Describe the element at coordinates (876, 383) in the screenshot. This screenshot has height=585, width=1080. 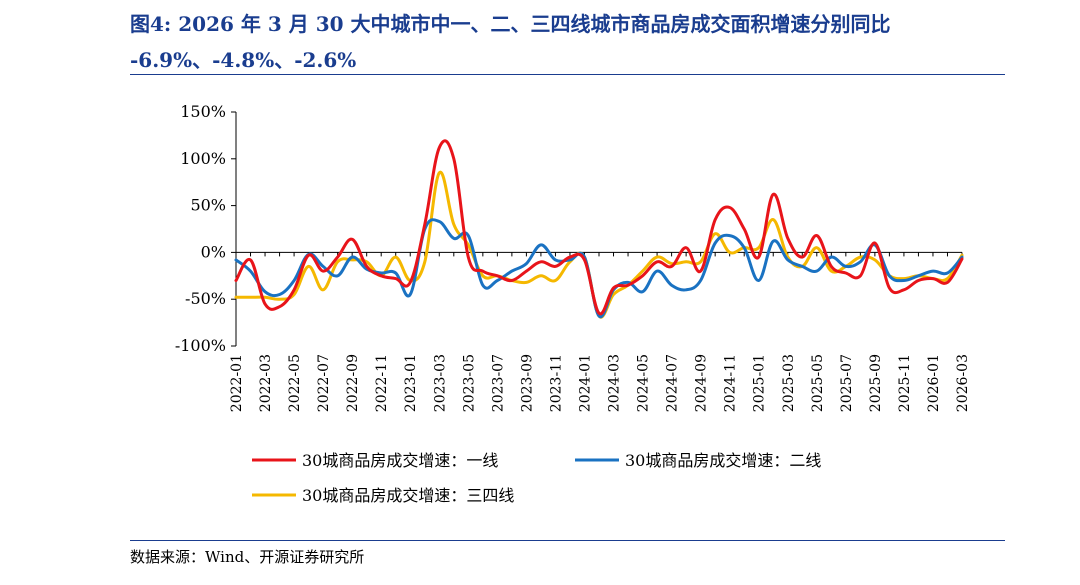
I see `x-tick-label: 2025-09` at that location.